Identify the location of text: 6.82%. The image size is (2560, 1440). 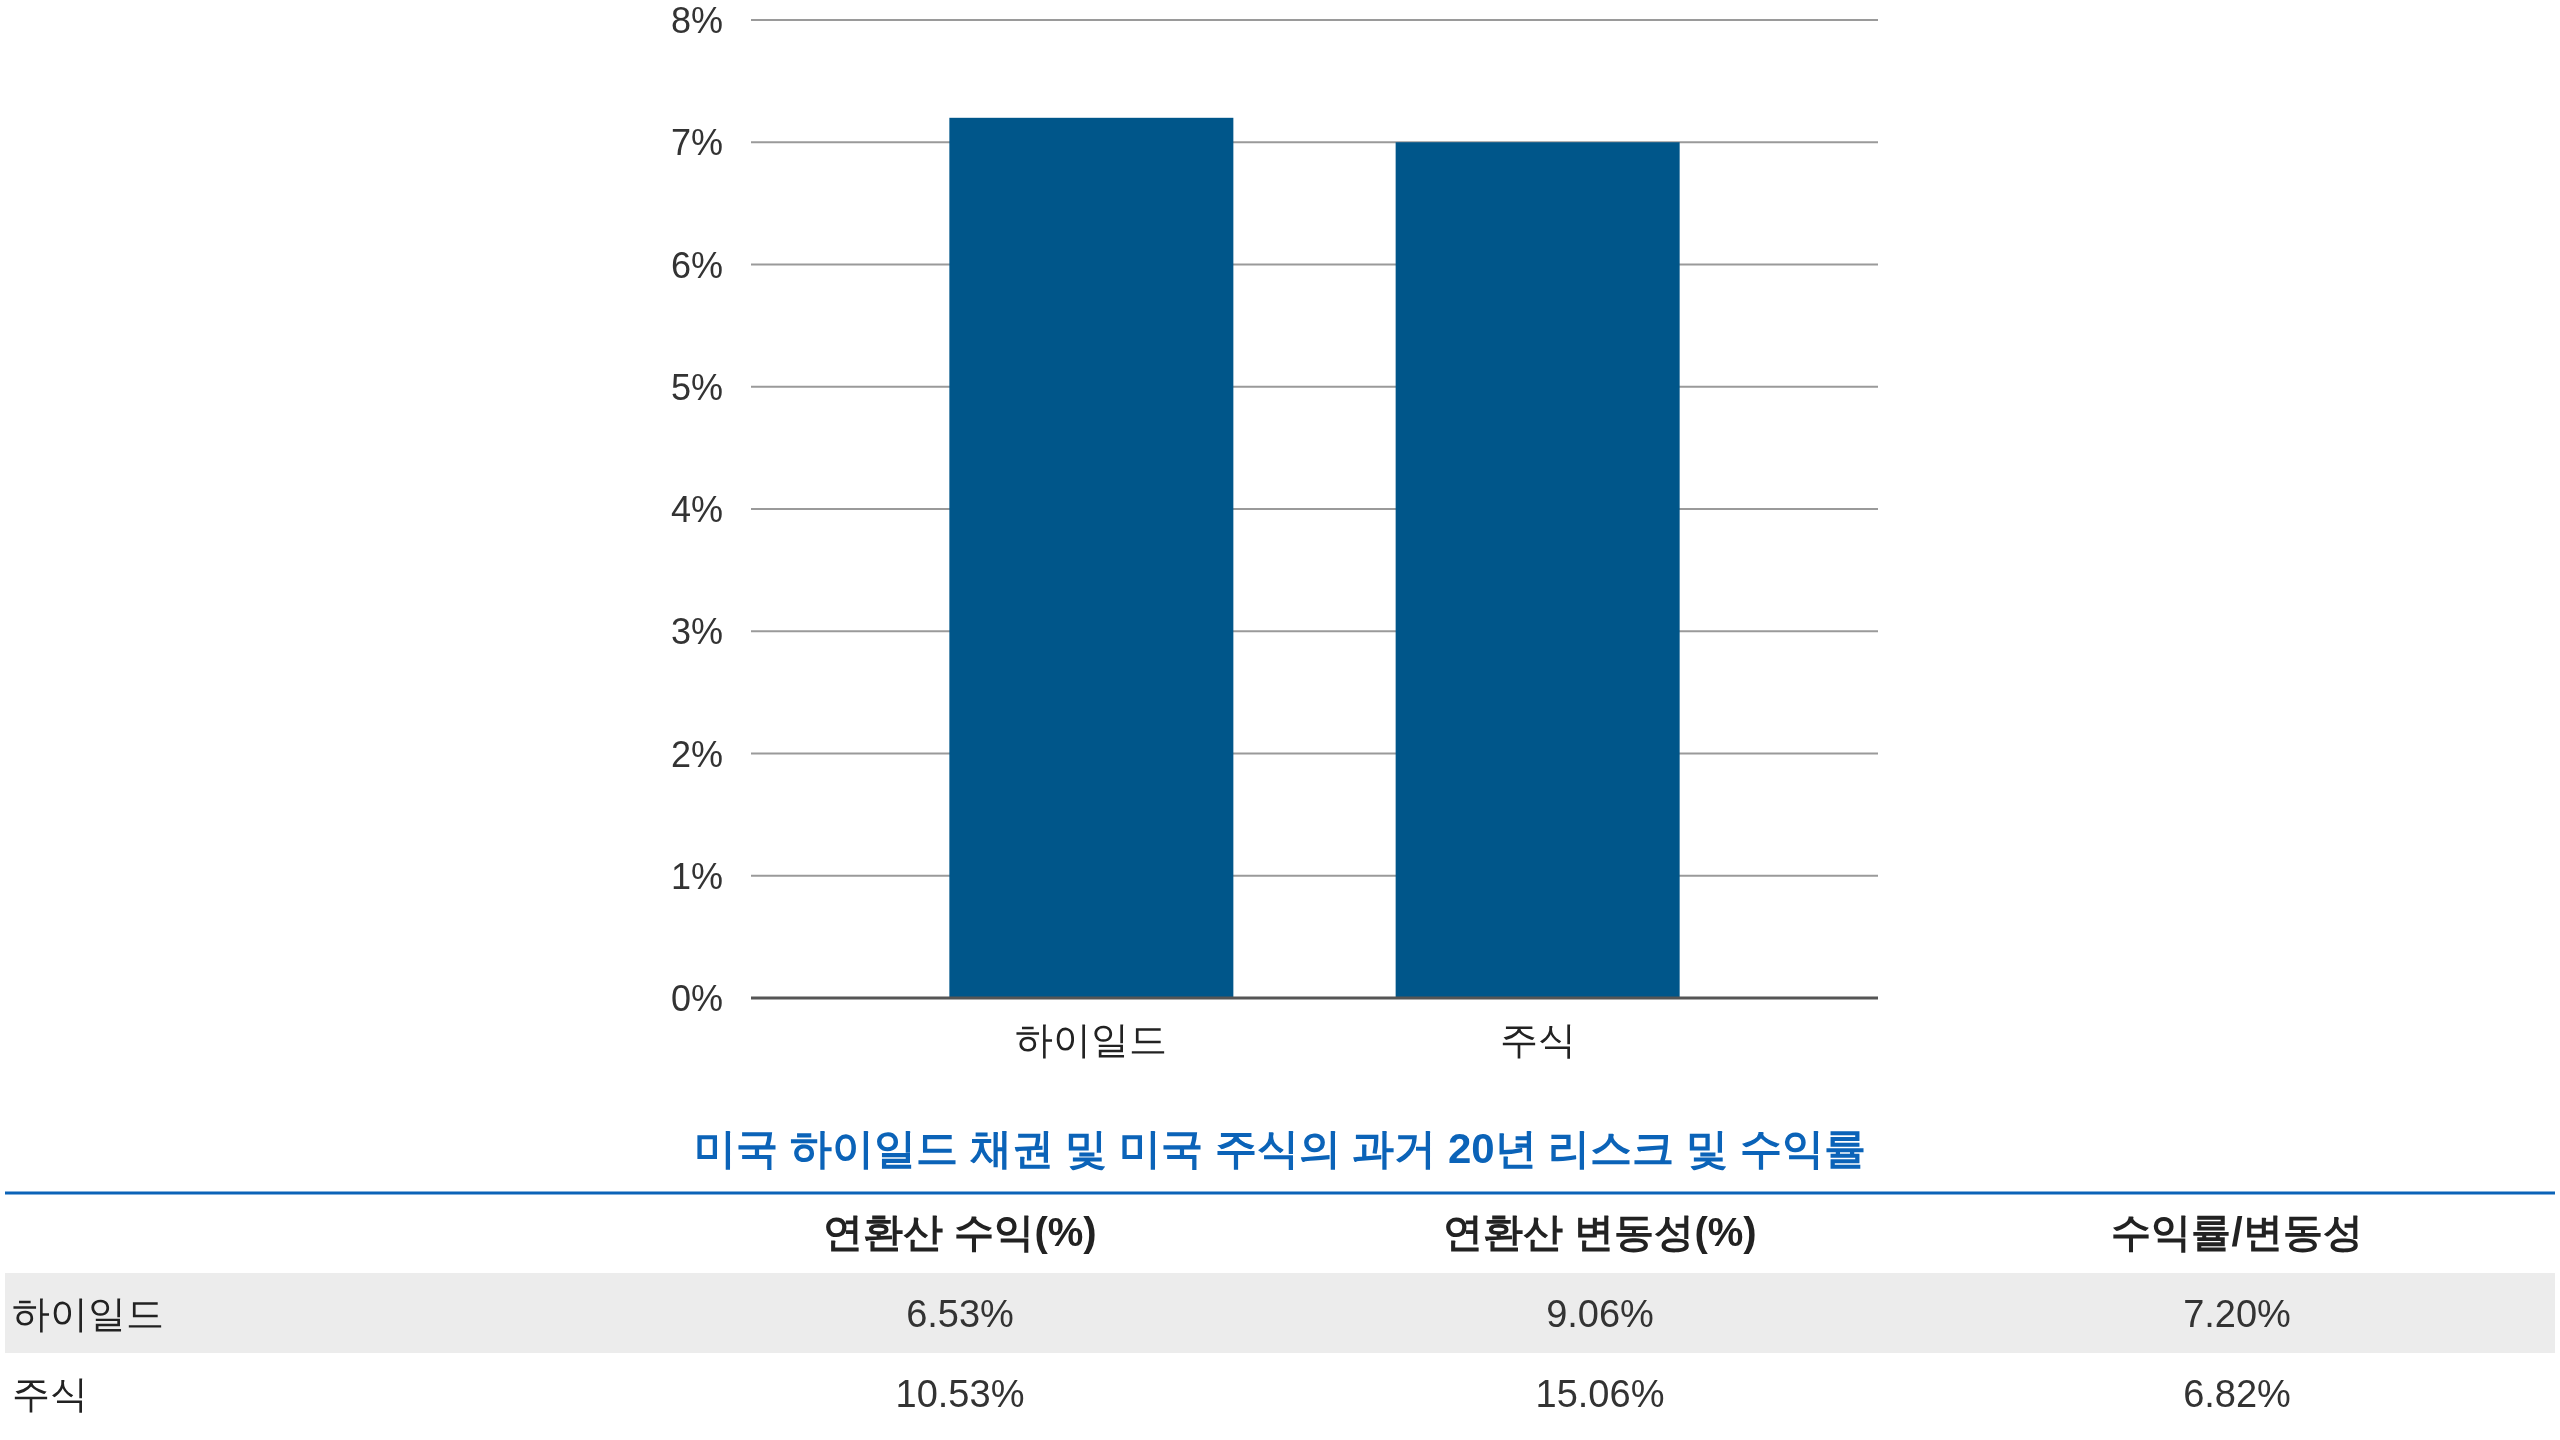
(2237, 1394).